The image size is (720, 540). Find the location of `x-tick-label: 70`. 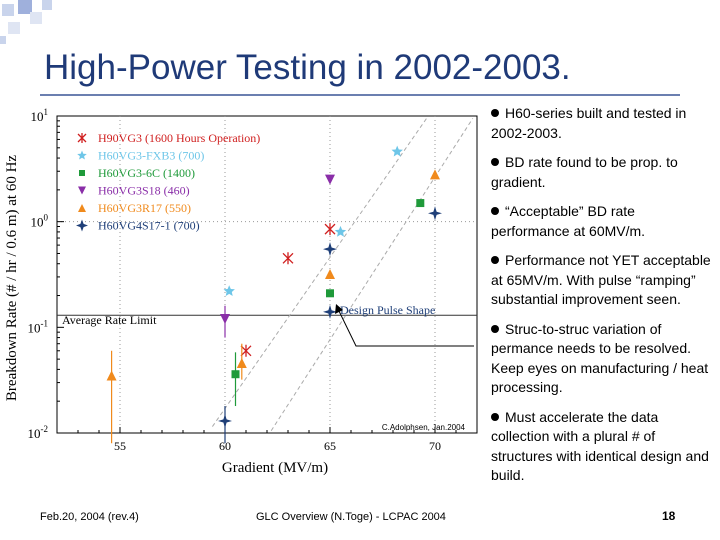

x-tick-label: 70 is located at coordinates (435, 446).